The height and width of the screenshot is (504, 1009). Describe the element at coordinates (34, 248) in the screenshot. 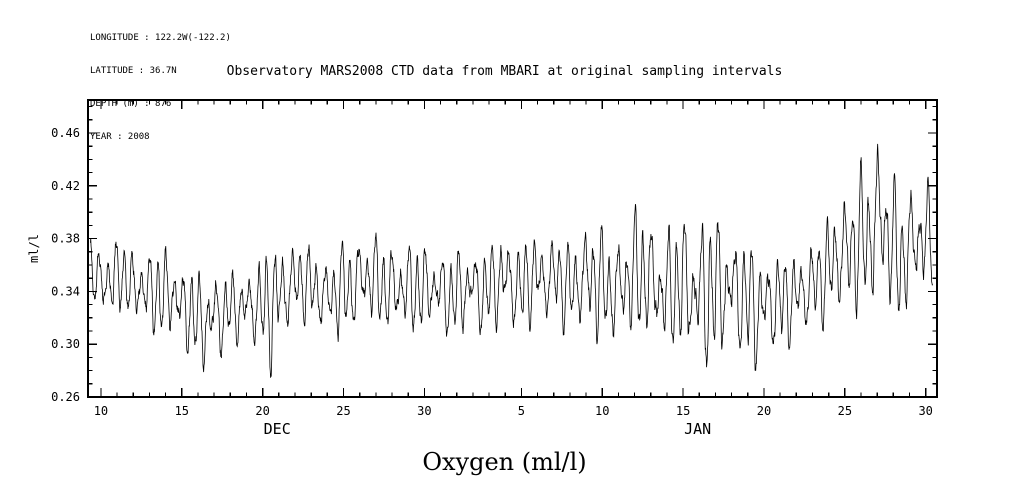

I see `y-axis-label: ml/l` at that location.